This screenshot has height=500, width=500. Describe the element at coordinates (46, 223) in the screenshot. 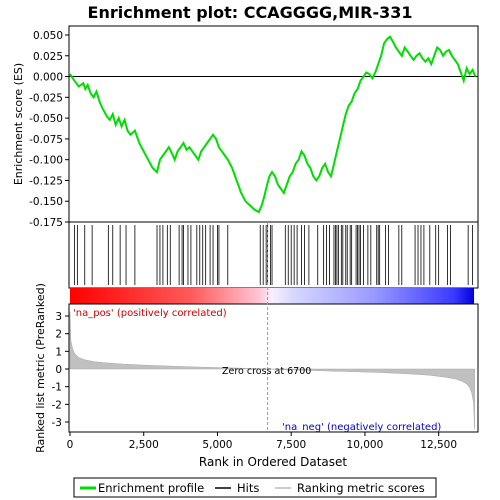

I see `es-y-tick-label: -0.175` at that location.